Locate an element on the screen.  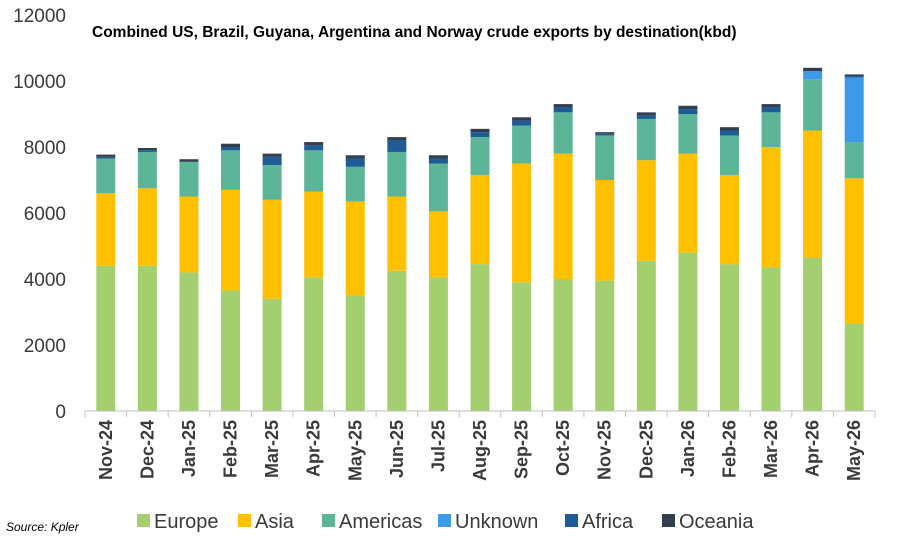
legend: Europe Asia Americas Unknown Africa Oceania is located at coordinates (445, 522).